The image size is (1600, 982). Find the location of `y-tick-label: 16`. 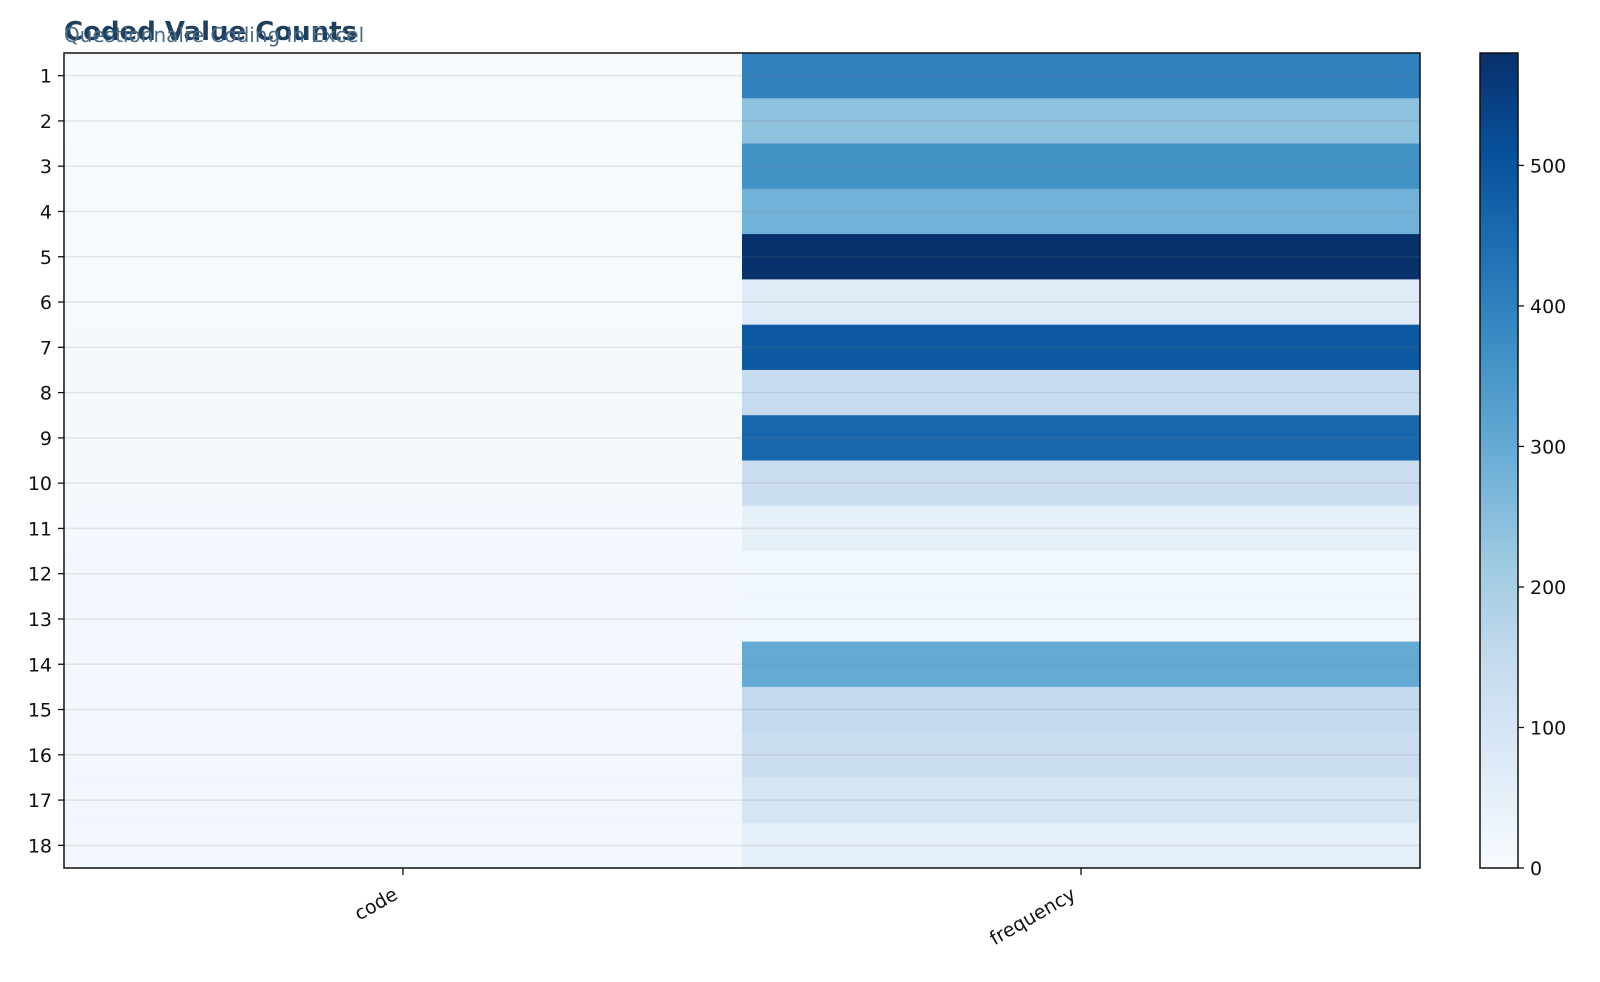

y-tick-label: 16 is located at coordinates (40, 756).